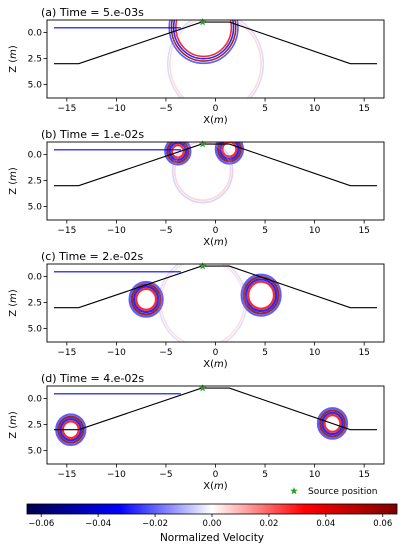 Image resolution: width=402 pixels, height=550 pixels. I want to click on colorbar-tick-label: 0.04, so click(325, 524).